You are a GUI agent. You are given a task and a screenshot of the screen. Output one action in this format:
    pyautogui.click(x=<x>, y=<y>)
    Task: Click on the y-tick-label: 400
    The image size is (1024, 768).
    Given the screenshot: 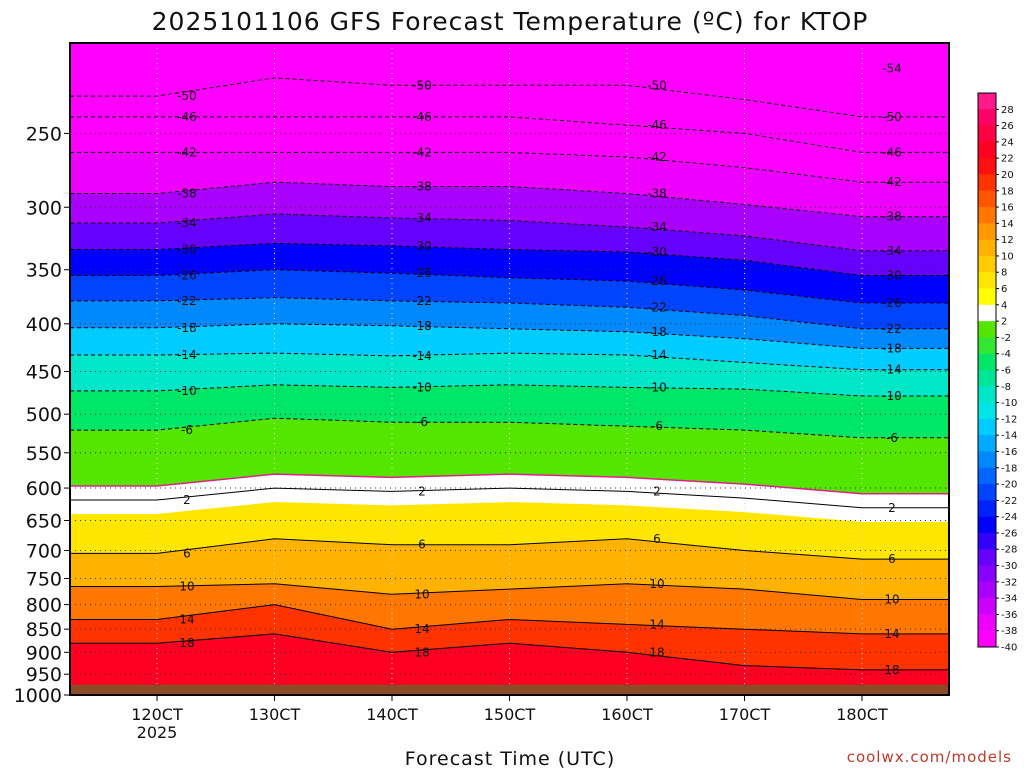 What is the action you would take?
    pyautogui.click(x=44, y=325)
    